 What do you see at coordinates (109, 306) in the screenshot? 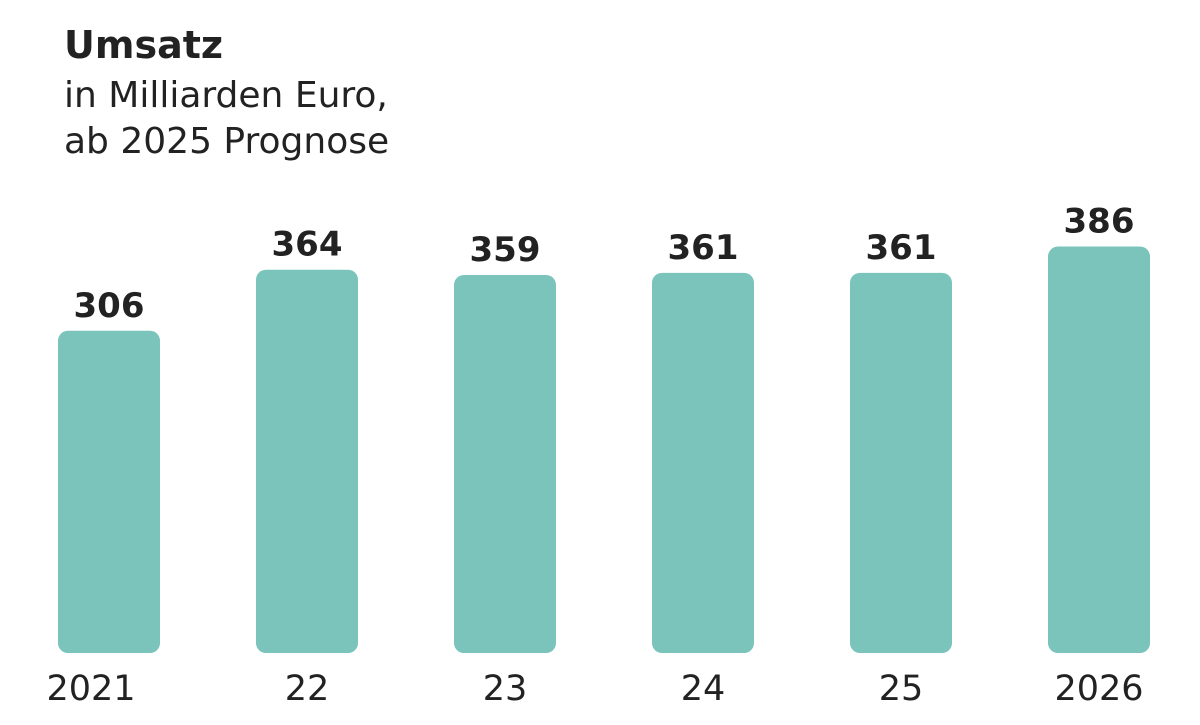
I see `value-label: 306` at bounding box center [109, 306].